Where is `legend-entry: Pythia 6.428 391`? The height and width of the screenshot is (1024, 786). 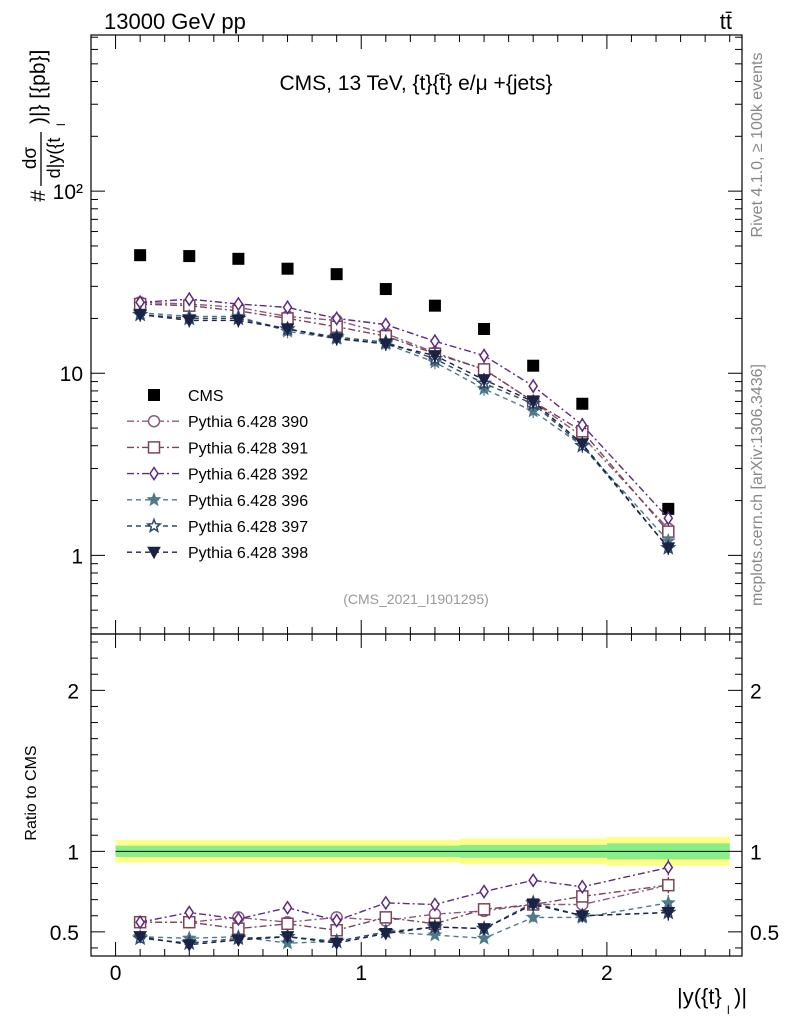 legend-entry: Pythia 6.428 391 is located at coordinates (217, 448).